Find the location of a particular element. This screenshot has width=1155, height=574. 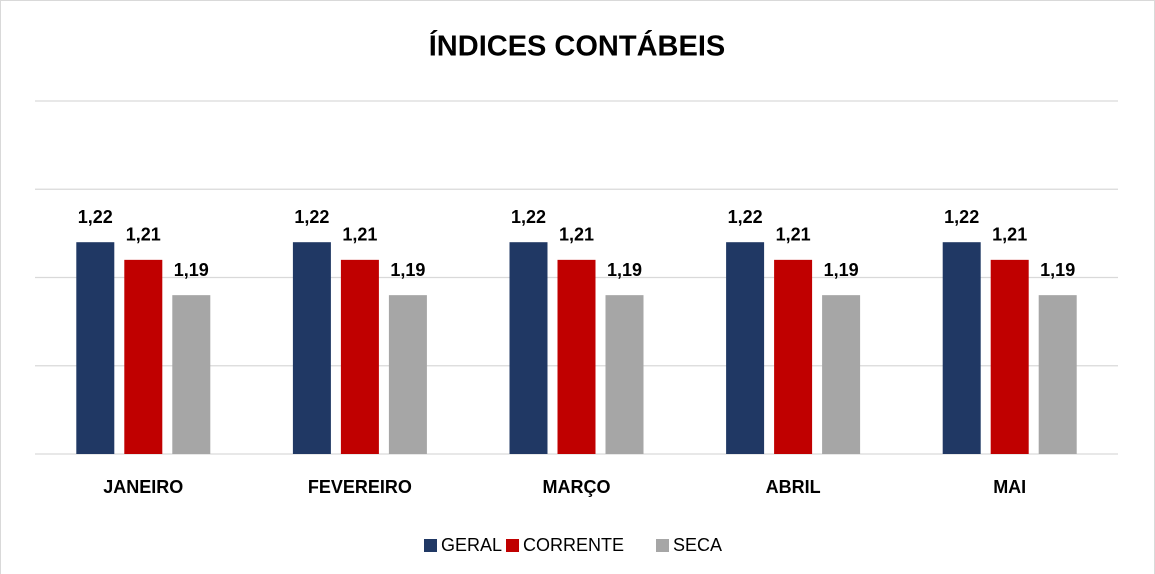

chart-title: ÍNDICES CONTÁBEIS is located at coordinates (577, 46).